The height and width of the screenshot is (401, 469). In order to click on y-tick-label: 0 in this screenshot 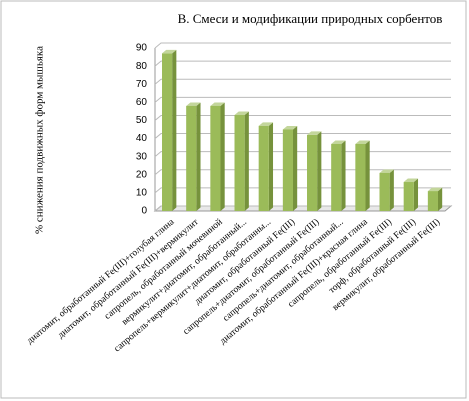, I will do `click(144, 211)`.